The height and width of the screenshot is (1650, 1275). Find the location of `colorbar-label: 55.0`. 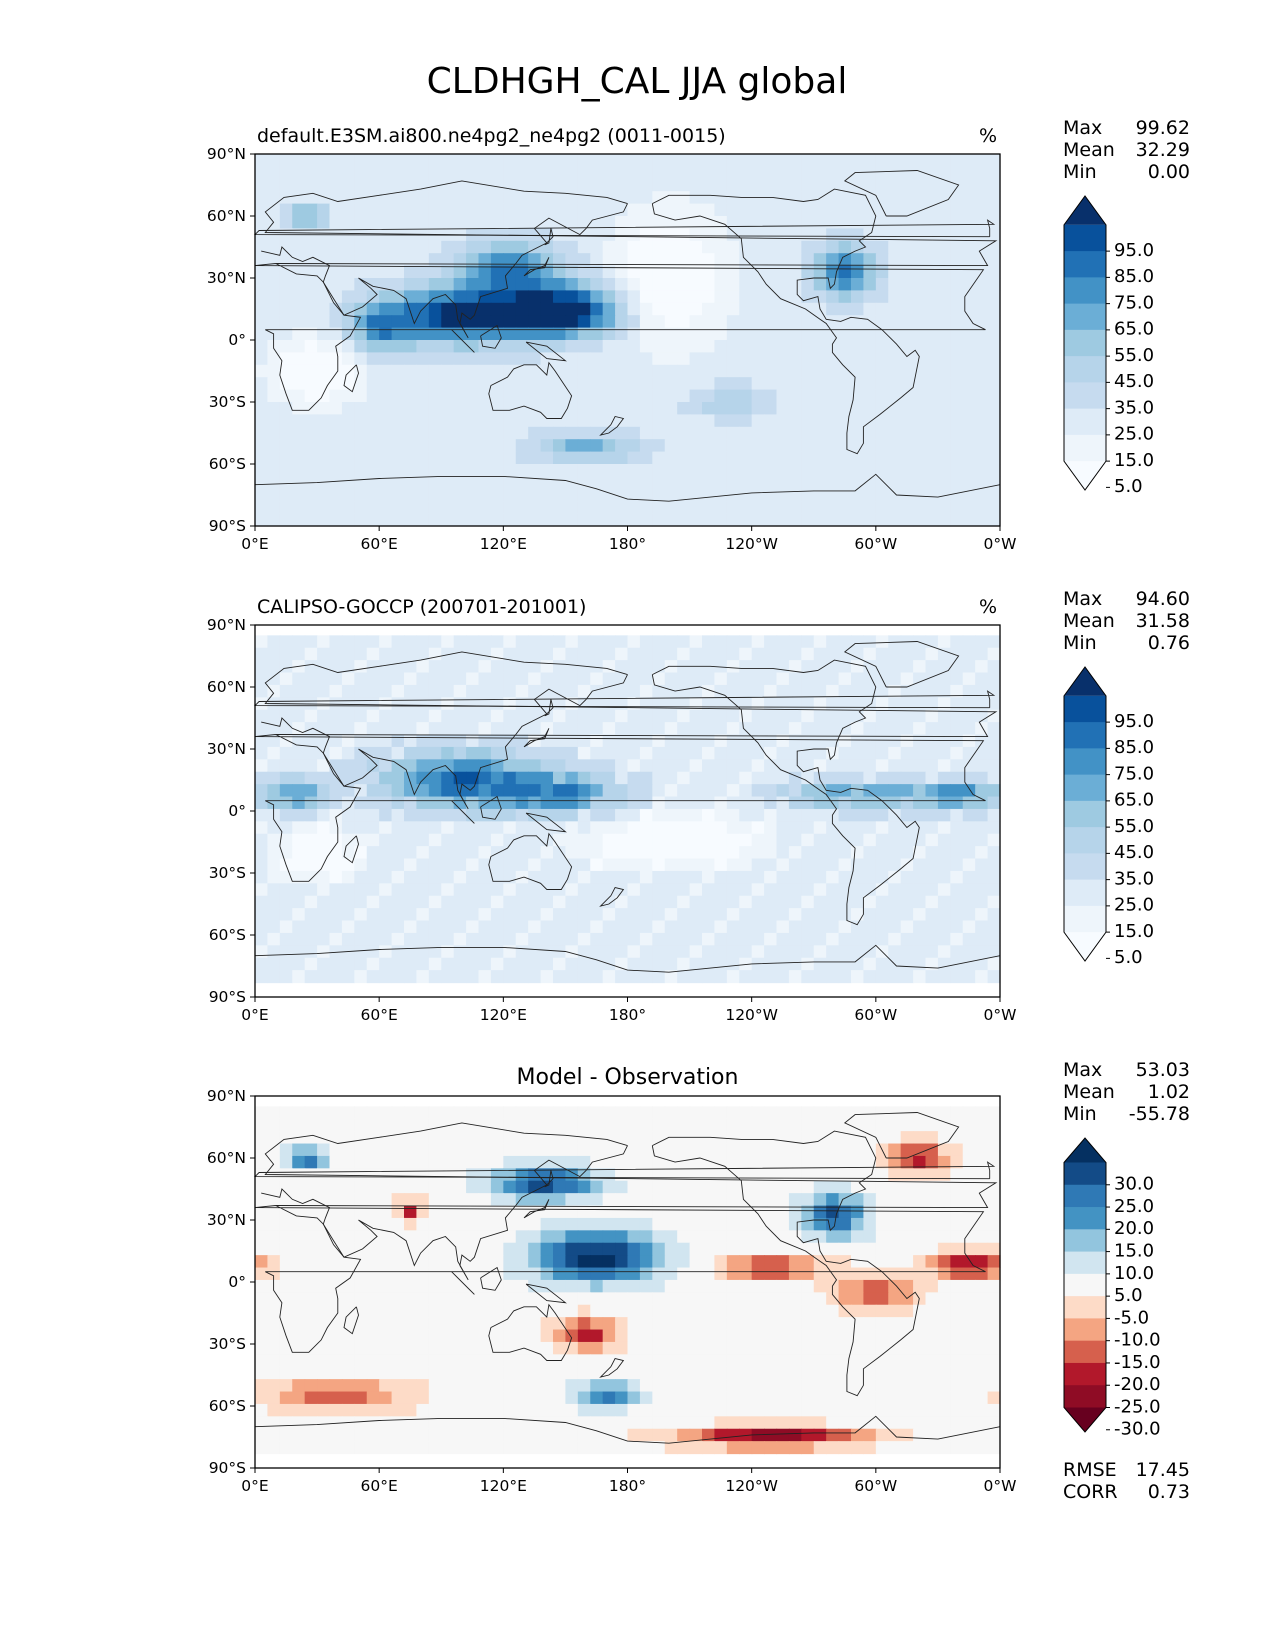

colorbar-label: 55.0 is located at coordinates (1134, 826).